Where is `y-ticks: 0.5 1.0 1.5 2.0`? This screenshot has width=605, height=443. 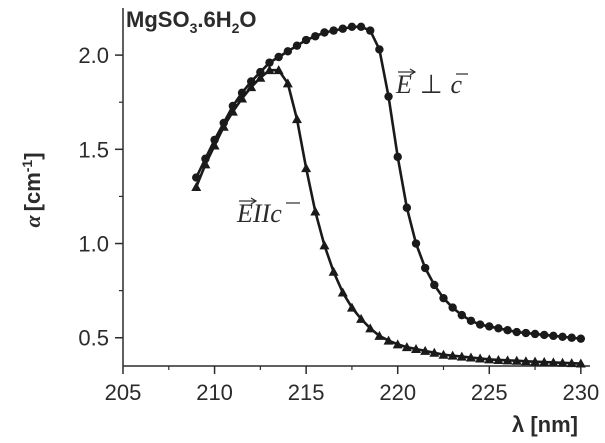
y-ticks: 0.5 1.0 1.5 2.0 is located at coordinates (100, 197).